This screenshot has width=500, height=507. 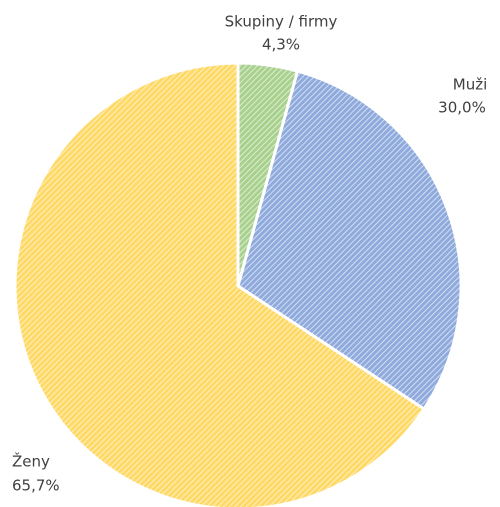 I want to click on slice-label: Skupiny / firmy, so click(x=281, y=22).